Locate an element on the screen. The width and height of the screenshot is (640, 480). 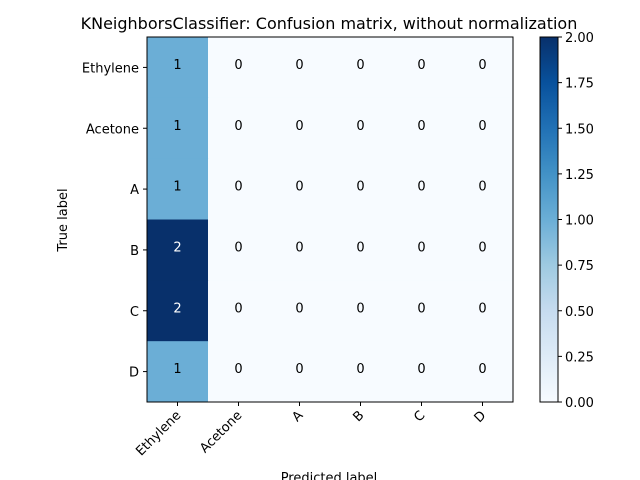
x-tick-label: Acetone is located at coordinates (221, 432).